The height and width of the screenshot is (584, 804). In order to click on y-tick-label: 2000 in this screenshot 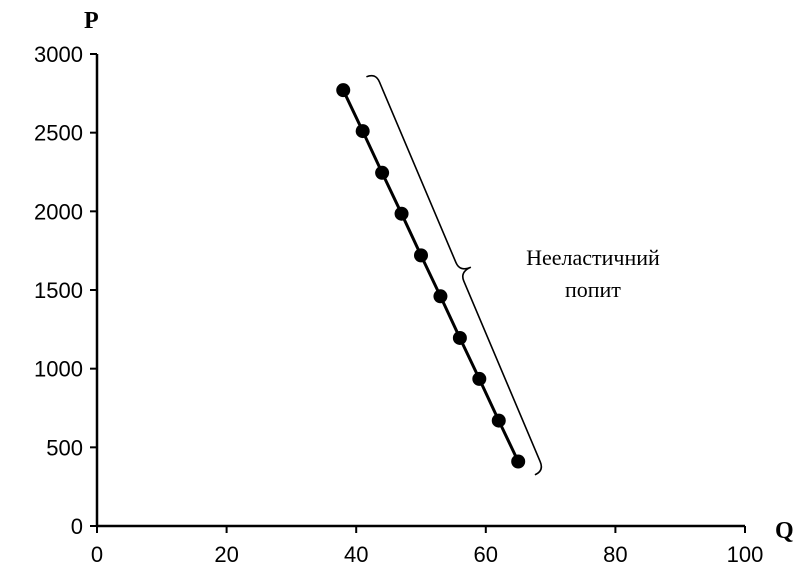, I will do `click(58, 211)`.